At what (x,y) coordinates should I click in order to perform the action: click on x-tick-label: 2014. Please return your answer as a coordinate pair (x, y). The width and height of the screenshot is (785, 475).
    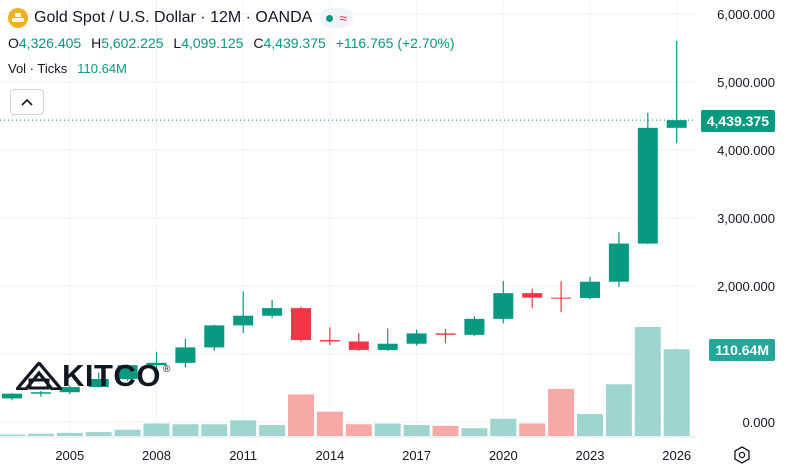
    Looking at the image, I should click on (329, 455).